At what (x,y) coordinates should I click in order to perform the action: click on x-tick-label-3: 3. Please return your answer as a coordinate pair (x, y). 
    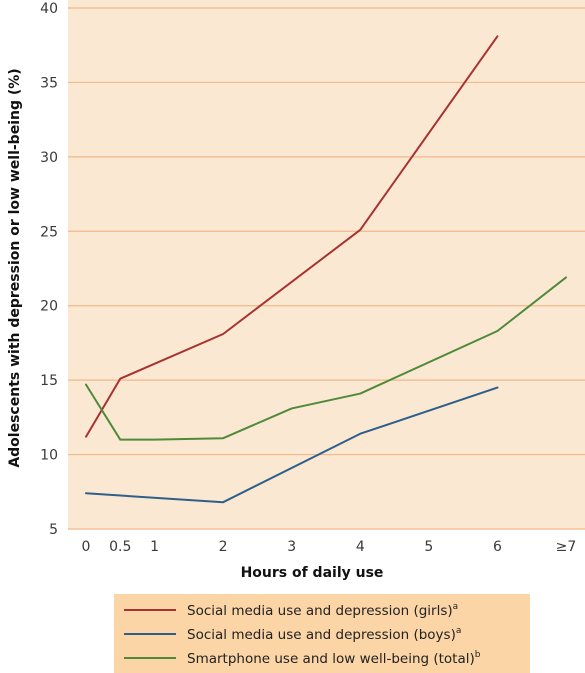
    Looking at the image, I should click on (291, 547).